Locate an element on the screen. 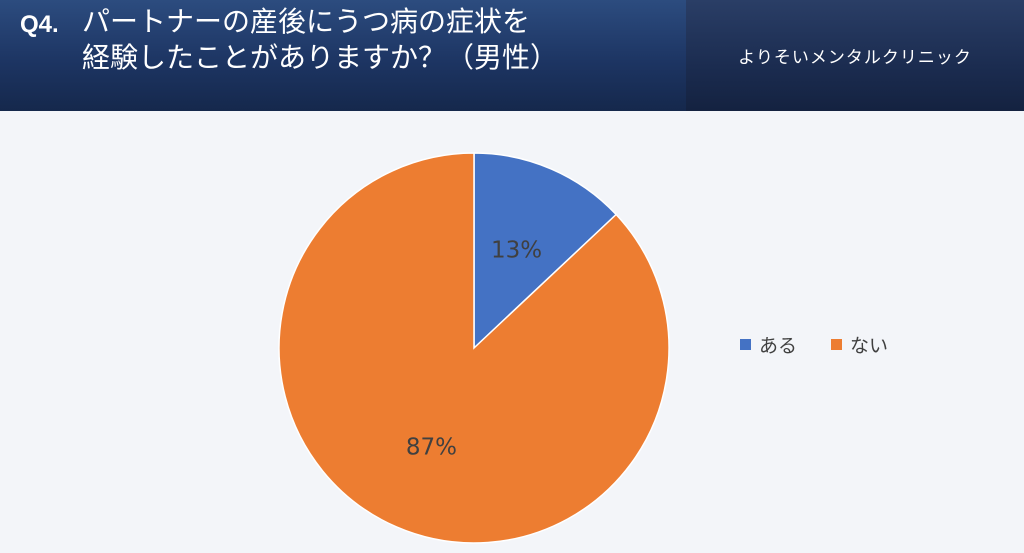  question-text-line1: パートナーの産後にうつ病の症状を is located at coordinates (306, 21).